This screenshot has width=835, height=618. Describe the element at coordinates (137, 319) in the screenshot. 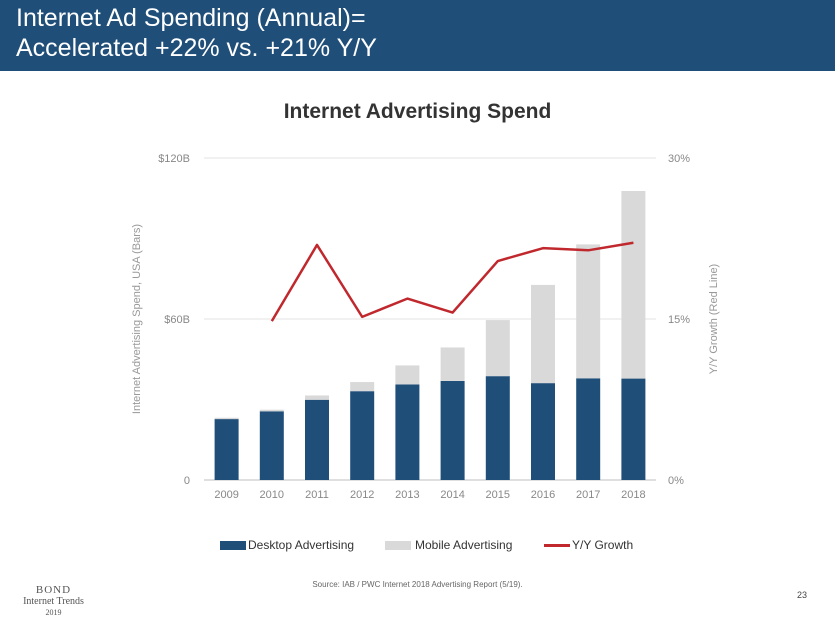

I see `y-axis-label: Internet Advertising Spend, USA (Bars)` at that location.